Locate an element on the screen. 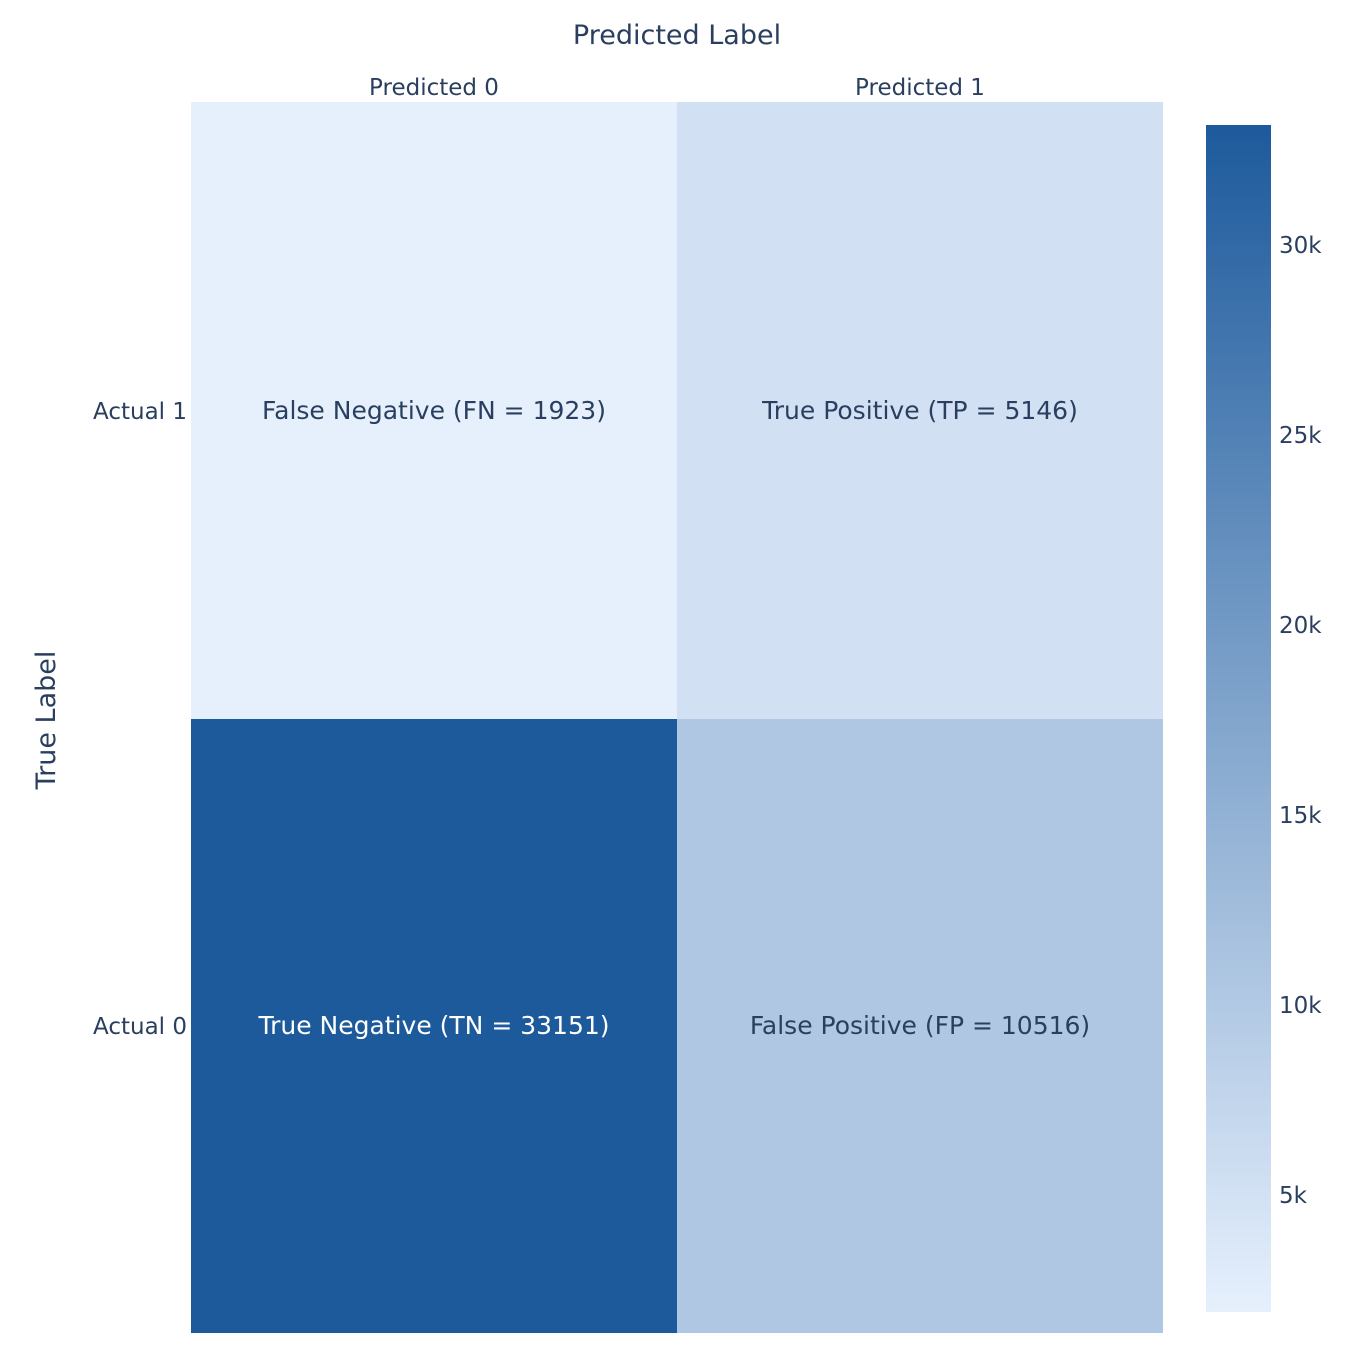 The width and height of the screenshot is (1351, 1361). y-tick-label: Actual 0 is located at coordinates (140, 1027).